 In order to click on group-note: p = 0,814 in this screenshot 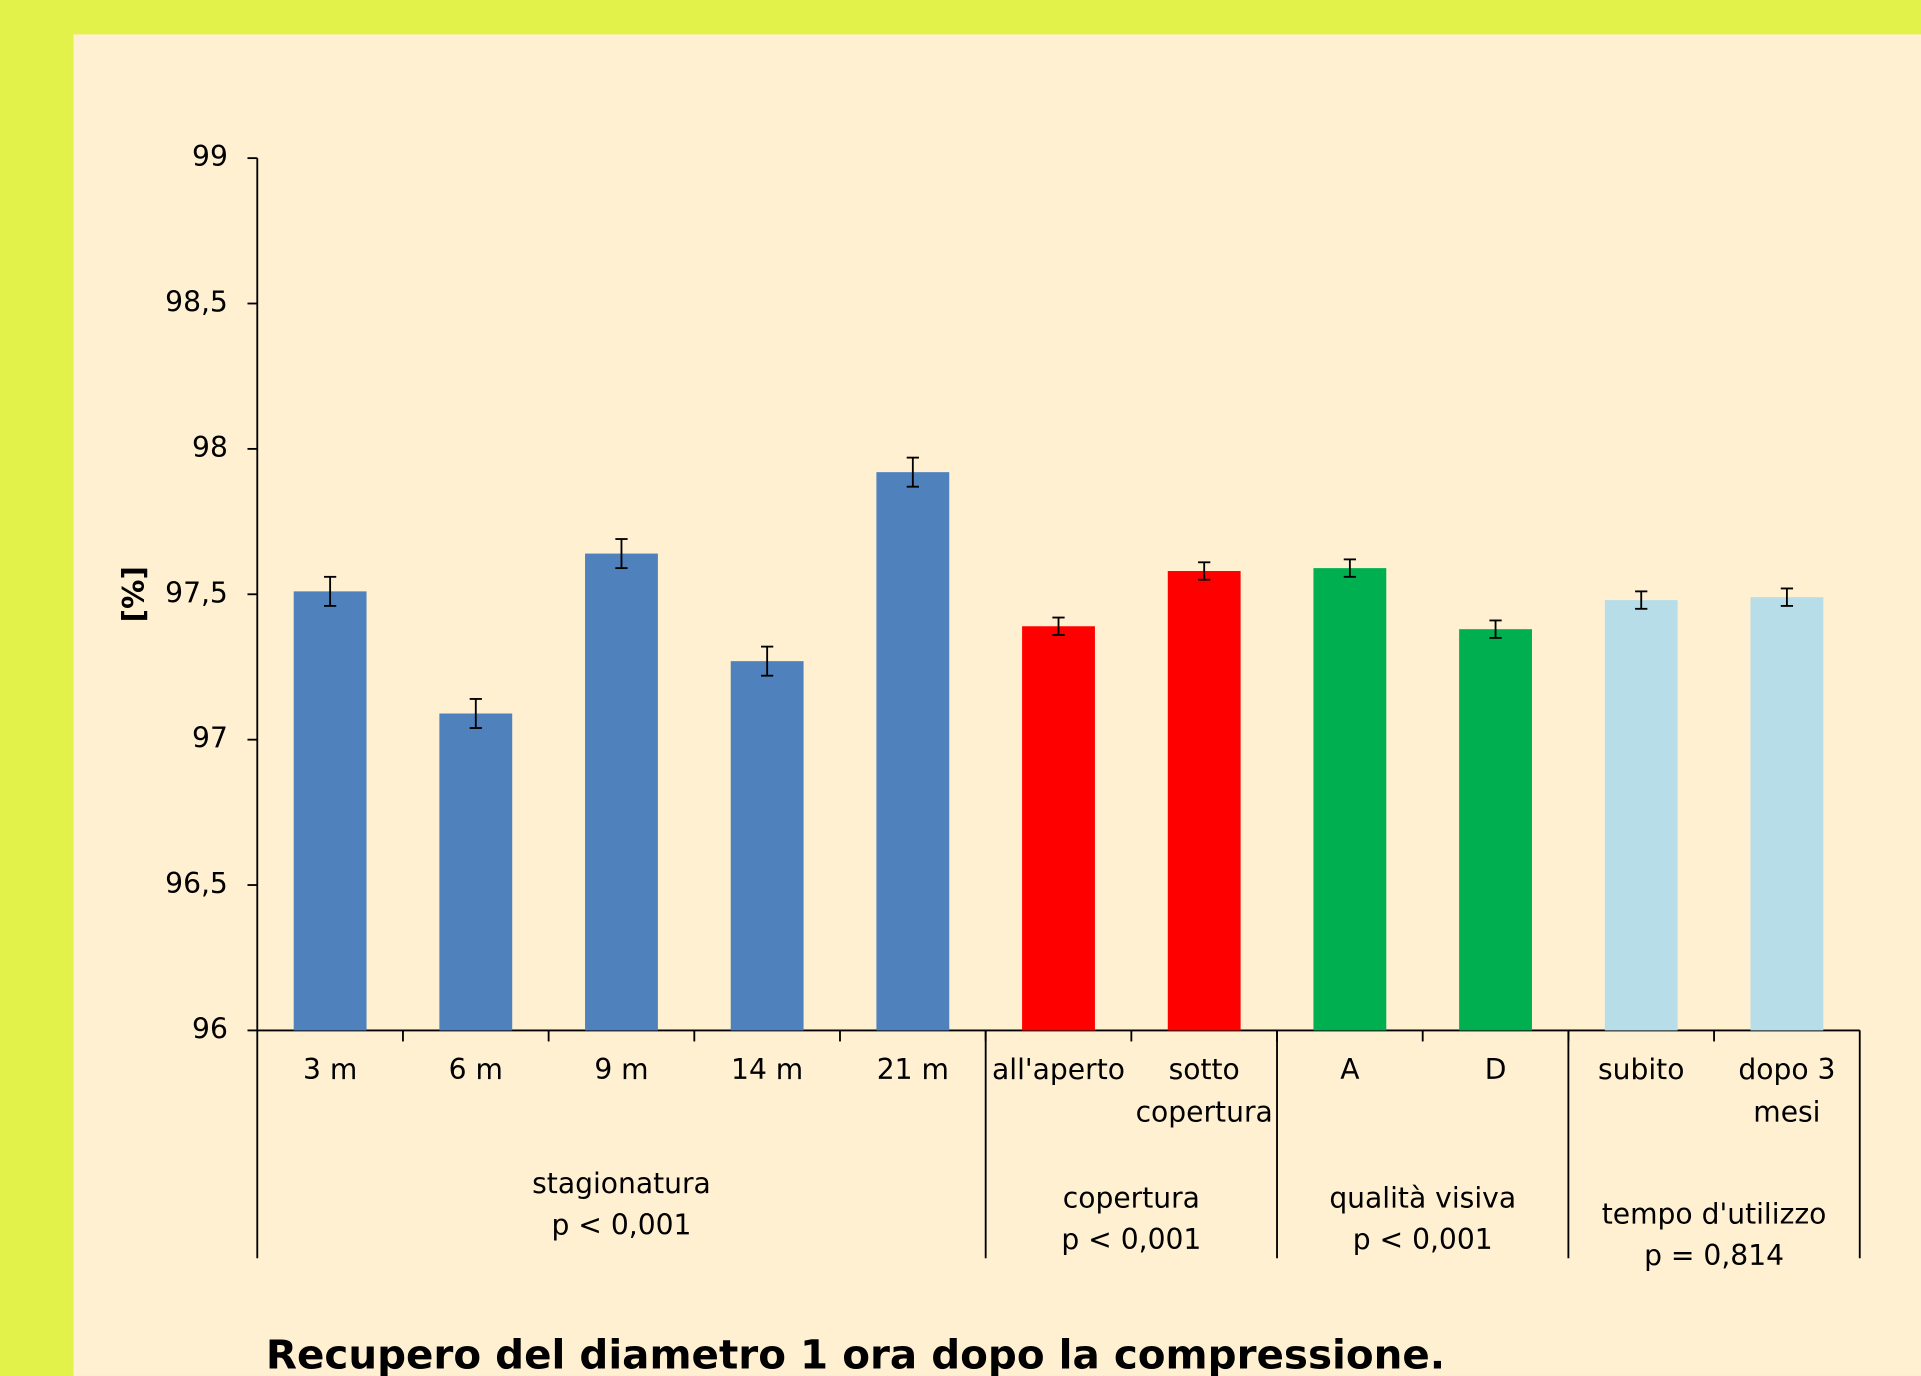, I will do `click(1714, 1255)`.